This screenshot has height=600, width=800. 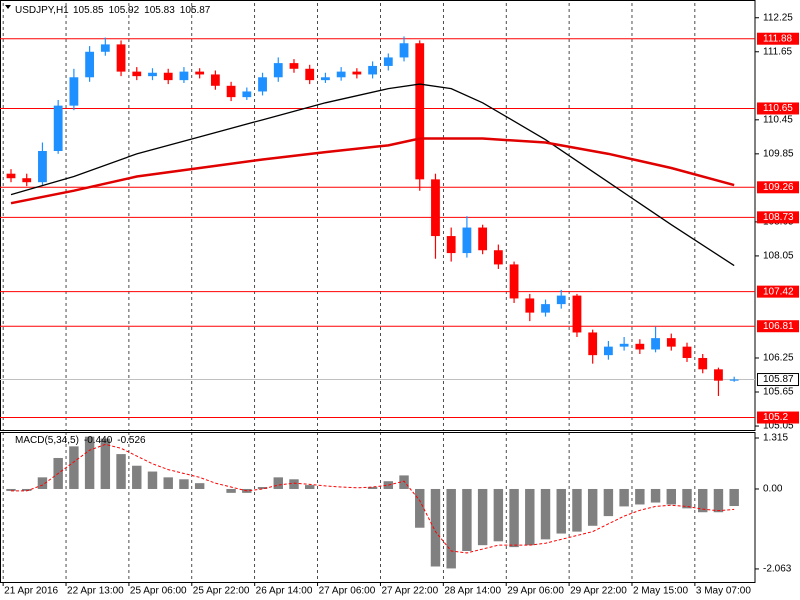 What do you see at coordinates (778, 358) in the screenshot?
I see `y-tick-label: 106.25` at bounding box center [778, 358].